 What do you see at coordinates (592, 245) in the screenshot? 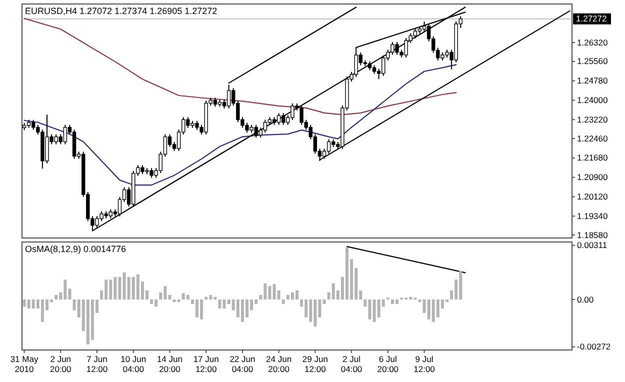
I see `y-tick-label: 0.00311` at bounding box center [592, 245].